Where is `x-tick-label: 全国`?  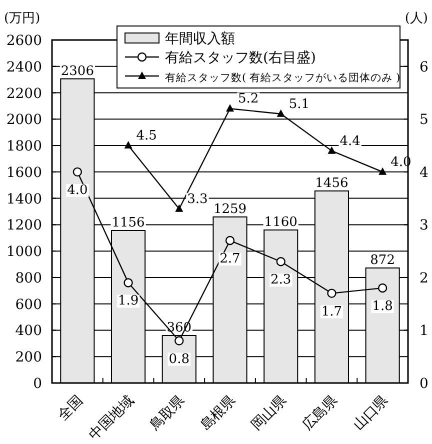
x-tick-label: 全国 is located at coordinates (70, 408).